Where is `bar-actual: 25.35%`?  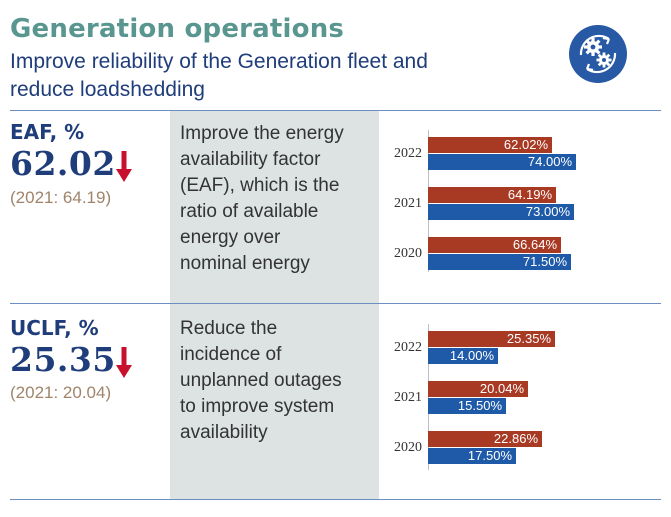 bar-actual: 25.35% is located at coordinates (491, 339).